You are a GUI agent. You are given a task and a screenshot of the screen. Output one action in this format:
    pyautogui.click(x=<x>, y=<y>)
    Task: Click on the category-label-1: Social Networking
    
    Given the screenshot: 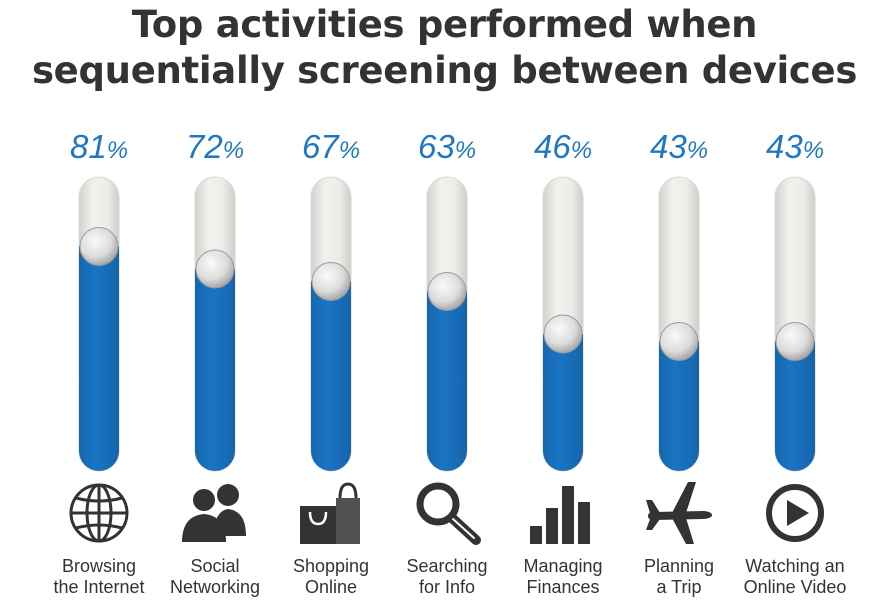 What is the action you would take?
    pyautogui.click(x=215, y=577)
    